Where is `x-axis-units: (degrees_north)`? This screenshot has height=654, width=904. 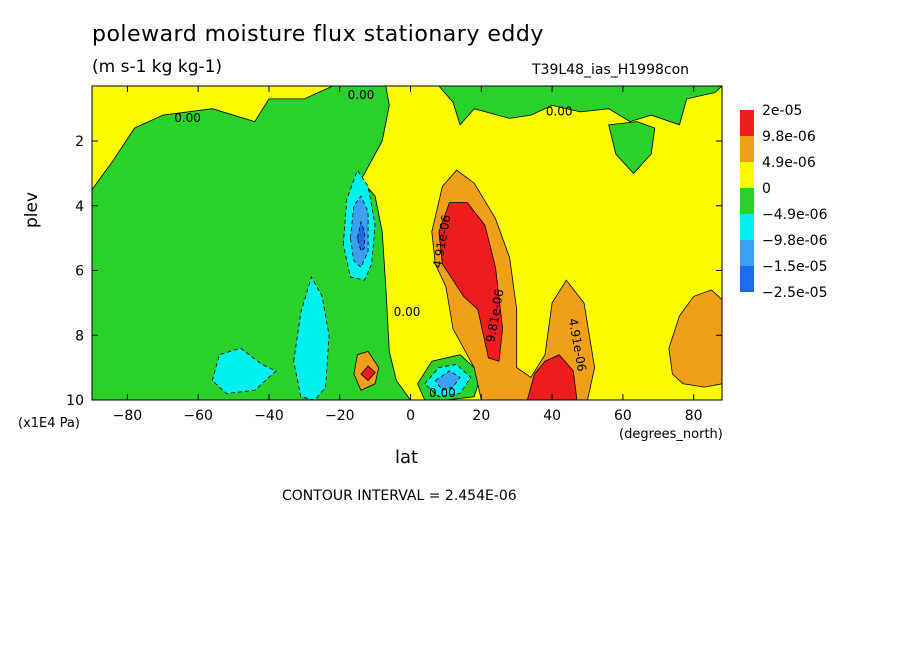 x-axis-units: (degrees_north) is located at coordinates (671, 434).